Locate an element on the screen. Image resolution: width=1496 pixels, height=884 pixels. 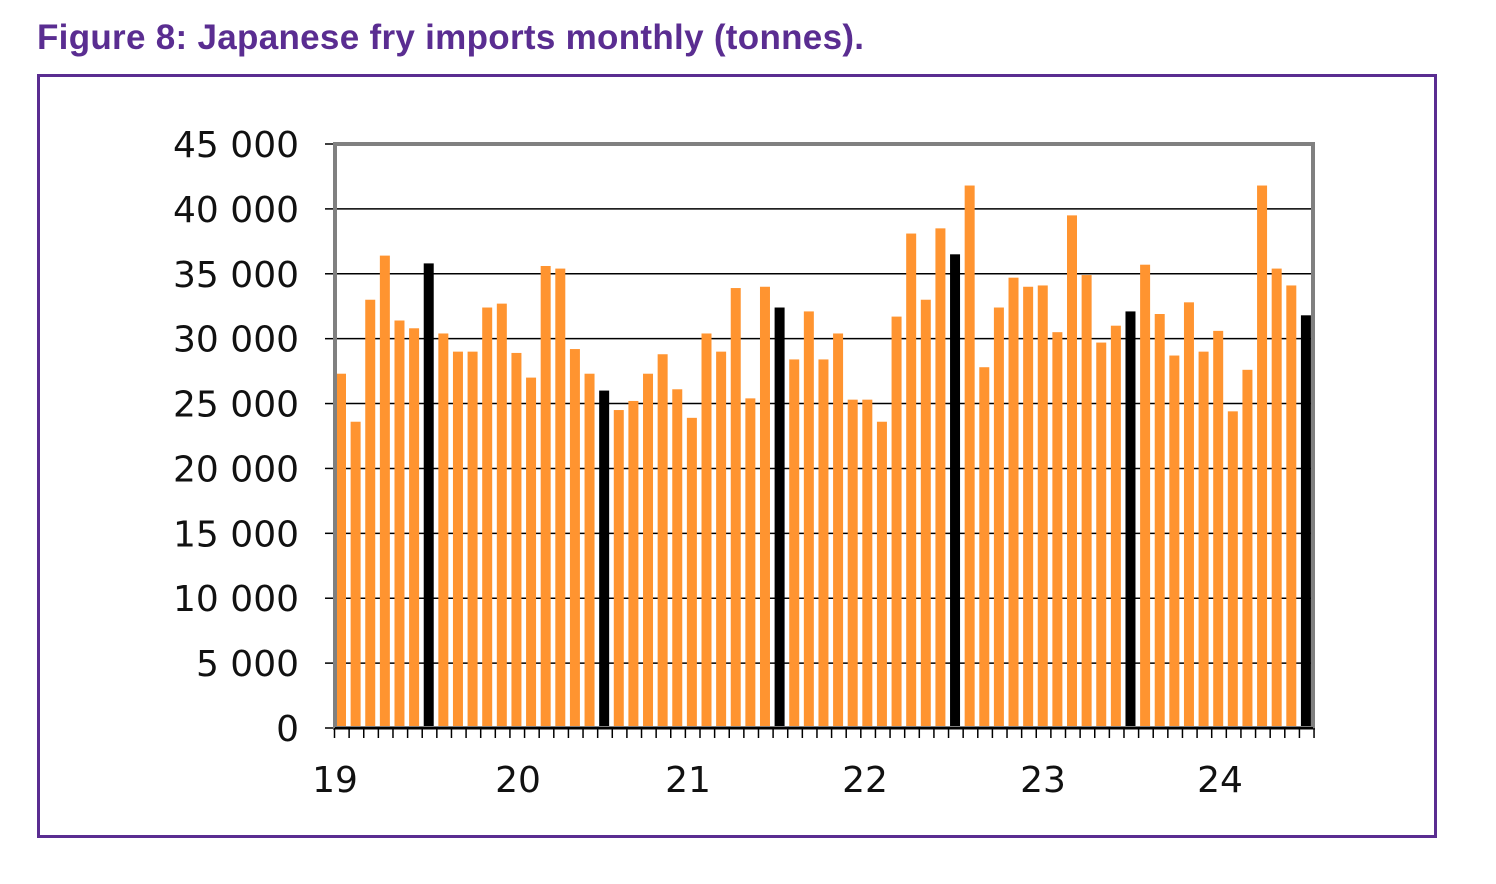
y-tick-label: 0 is located at coordinates (287, 729).